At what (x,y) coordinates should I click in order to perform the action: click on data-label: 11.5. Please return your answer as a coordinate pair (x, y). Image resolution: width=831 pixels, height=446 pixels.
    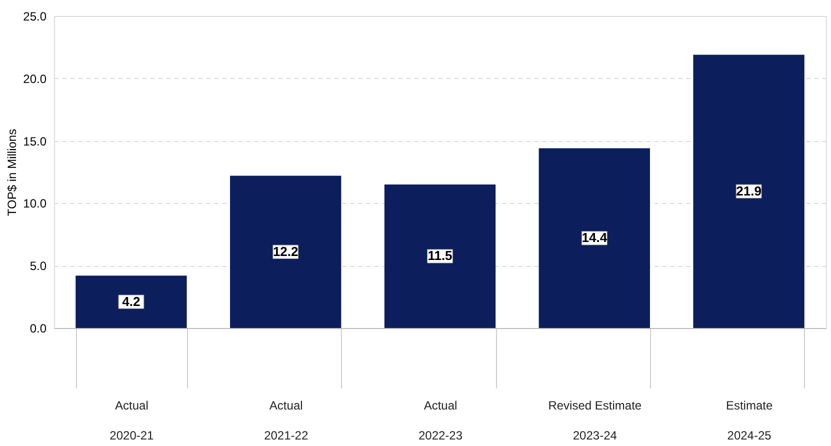
    Looking at the image, I should click on (440, 256).